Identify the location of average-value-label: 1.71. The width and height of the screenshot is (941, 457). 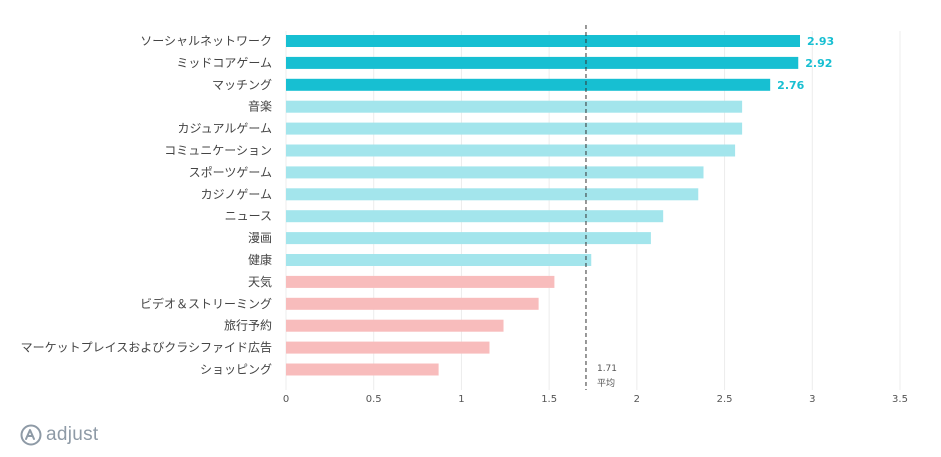
(607, 369).